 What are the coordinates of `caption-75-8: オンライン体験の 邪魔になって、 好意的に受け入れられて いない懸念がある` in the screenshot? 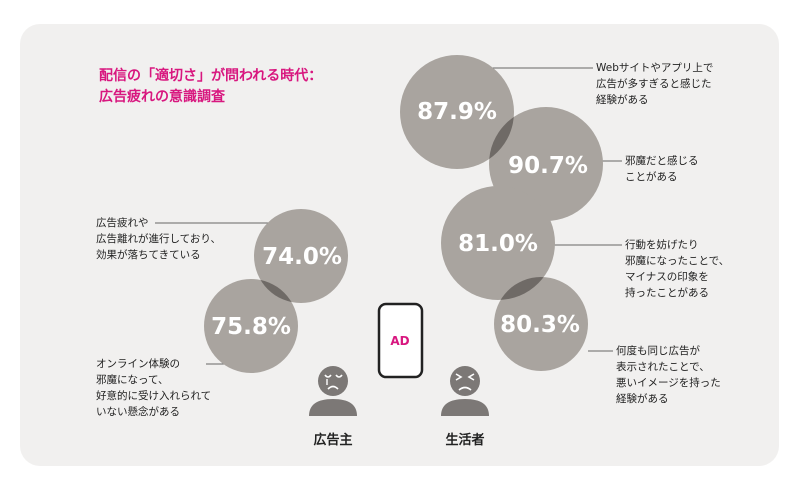 It's located at (154, 388).